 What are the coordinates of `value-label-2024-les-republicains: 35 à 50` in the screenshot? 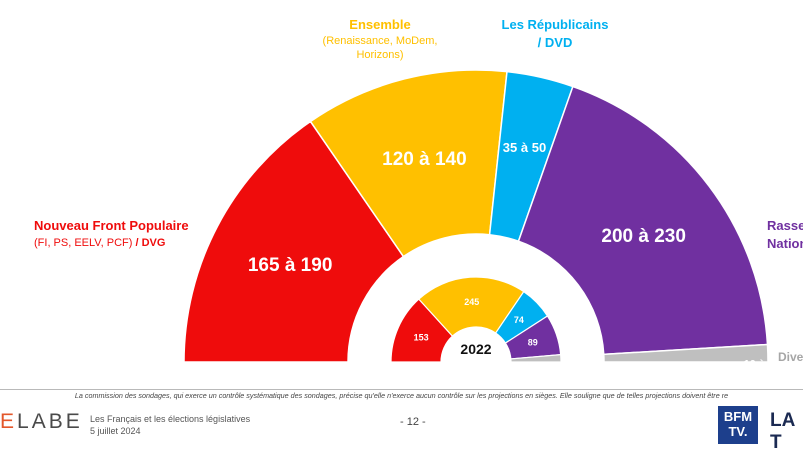 It's located at (524, 147).